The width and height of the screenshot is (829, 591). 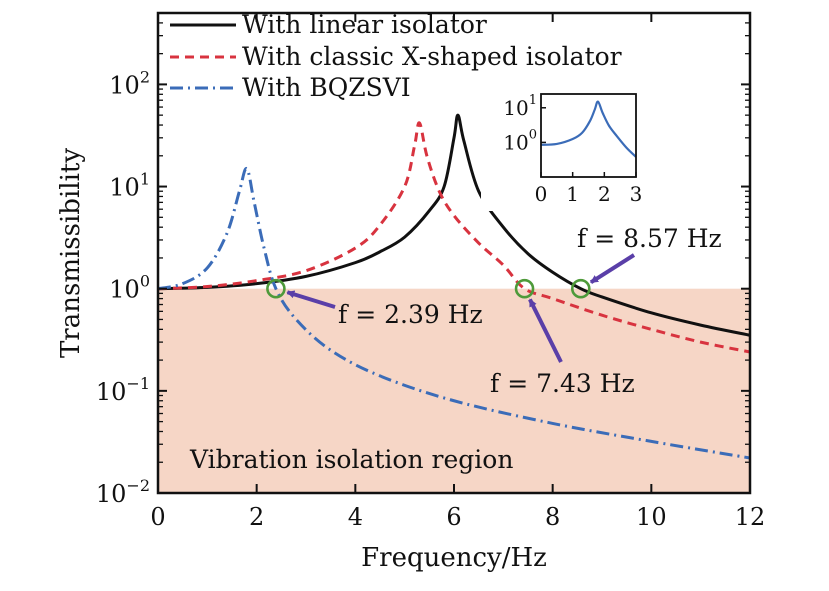 I want to click on crossing-frequency-label: f = 2.39 Hz, so click(x=410, y=314).